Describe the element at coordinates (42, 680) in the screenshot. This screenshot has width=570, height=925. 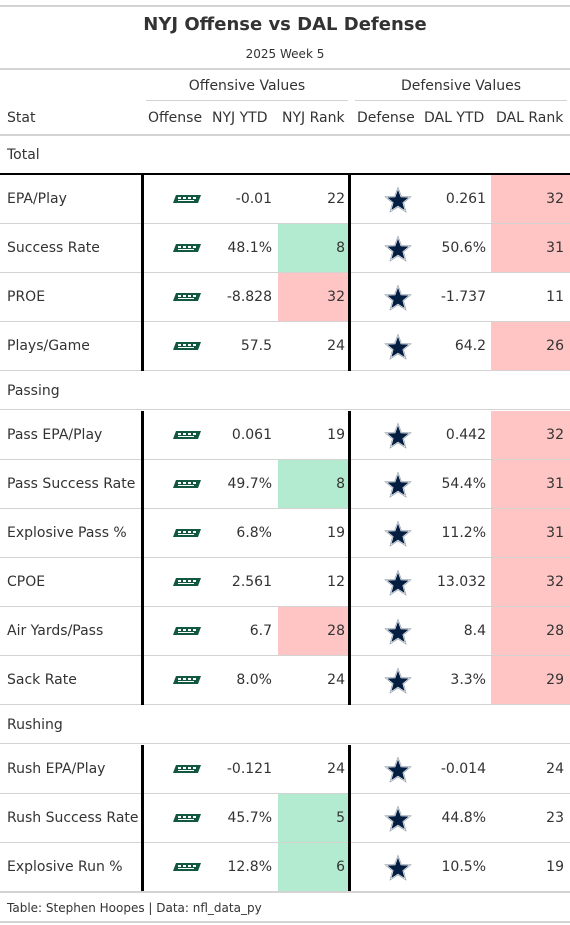
I see `stat-label: Sack Rate` at that location.